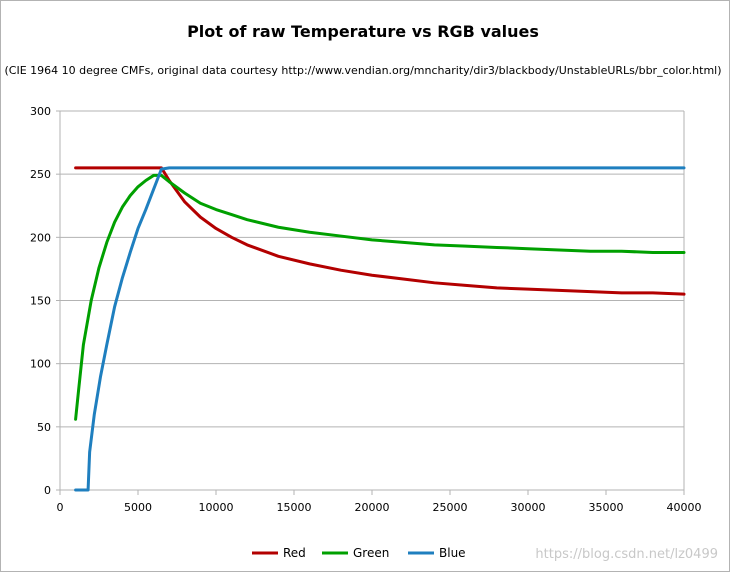 This screenshot has width=730, height=572. I want to click on legend-label-blue: Blue, so click(452, 553).